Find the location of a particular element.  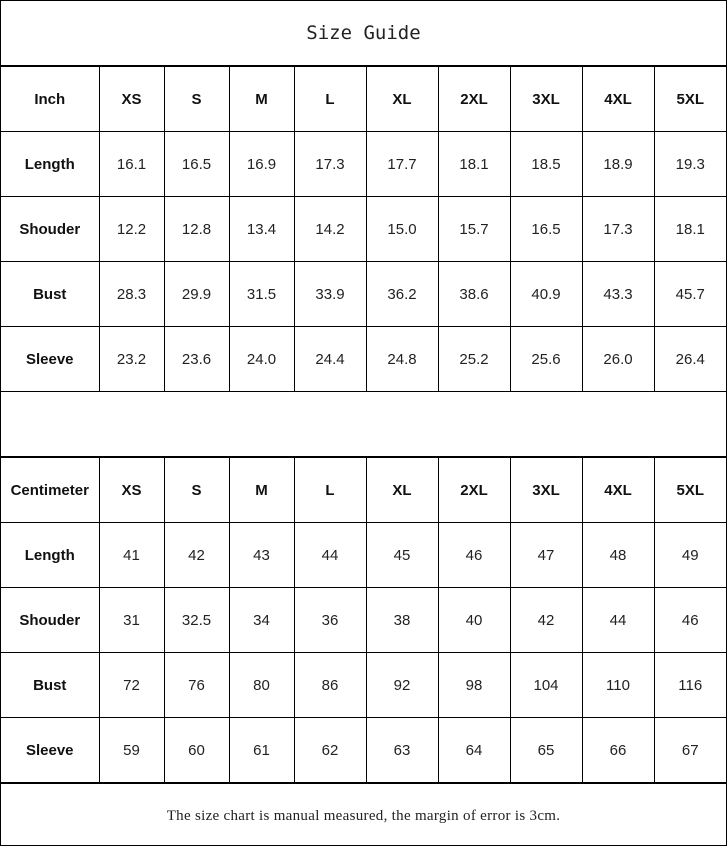

measurement-cell: 33.9 is located at coordinates (330, 294).